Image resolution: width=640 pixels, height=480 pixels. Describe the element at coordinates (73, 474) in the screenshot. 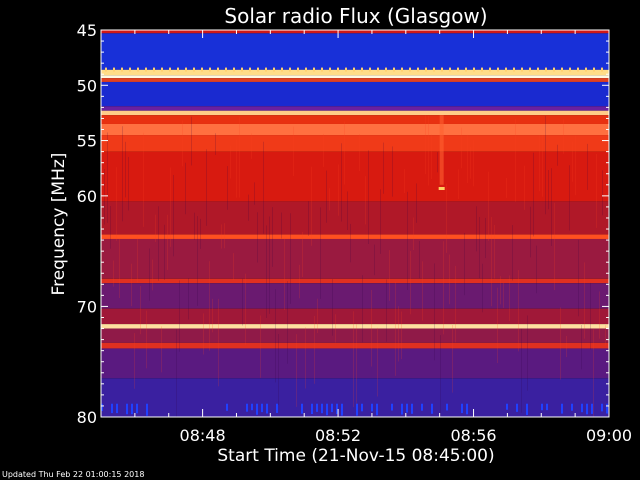

I see `update-footer: Updated Thu Feb 22 01:00:15 2018` at that location.